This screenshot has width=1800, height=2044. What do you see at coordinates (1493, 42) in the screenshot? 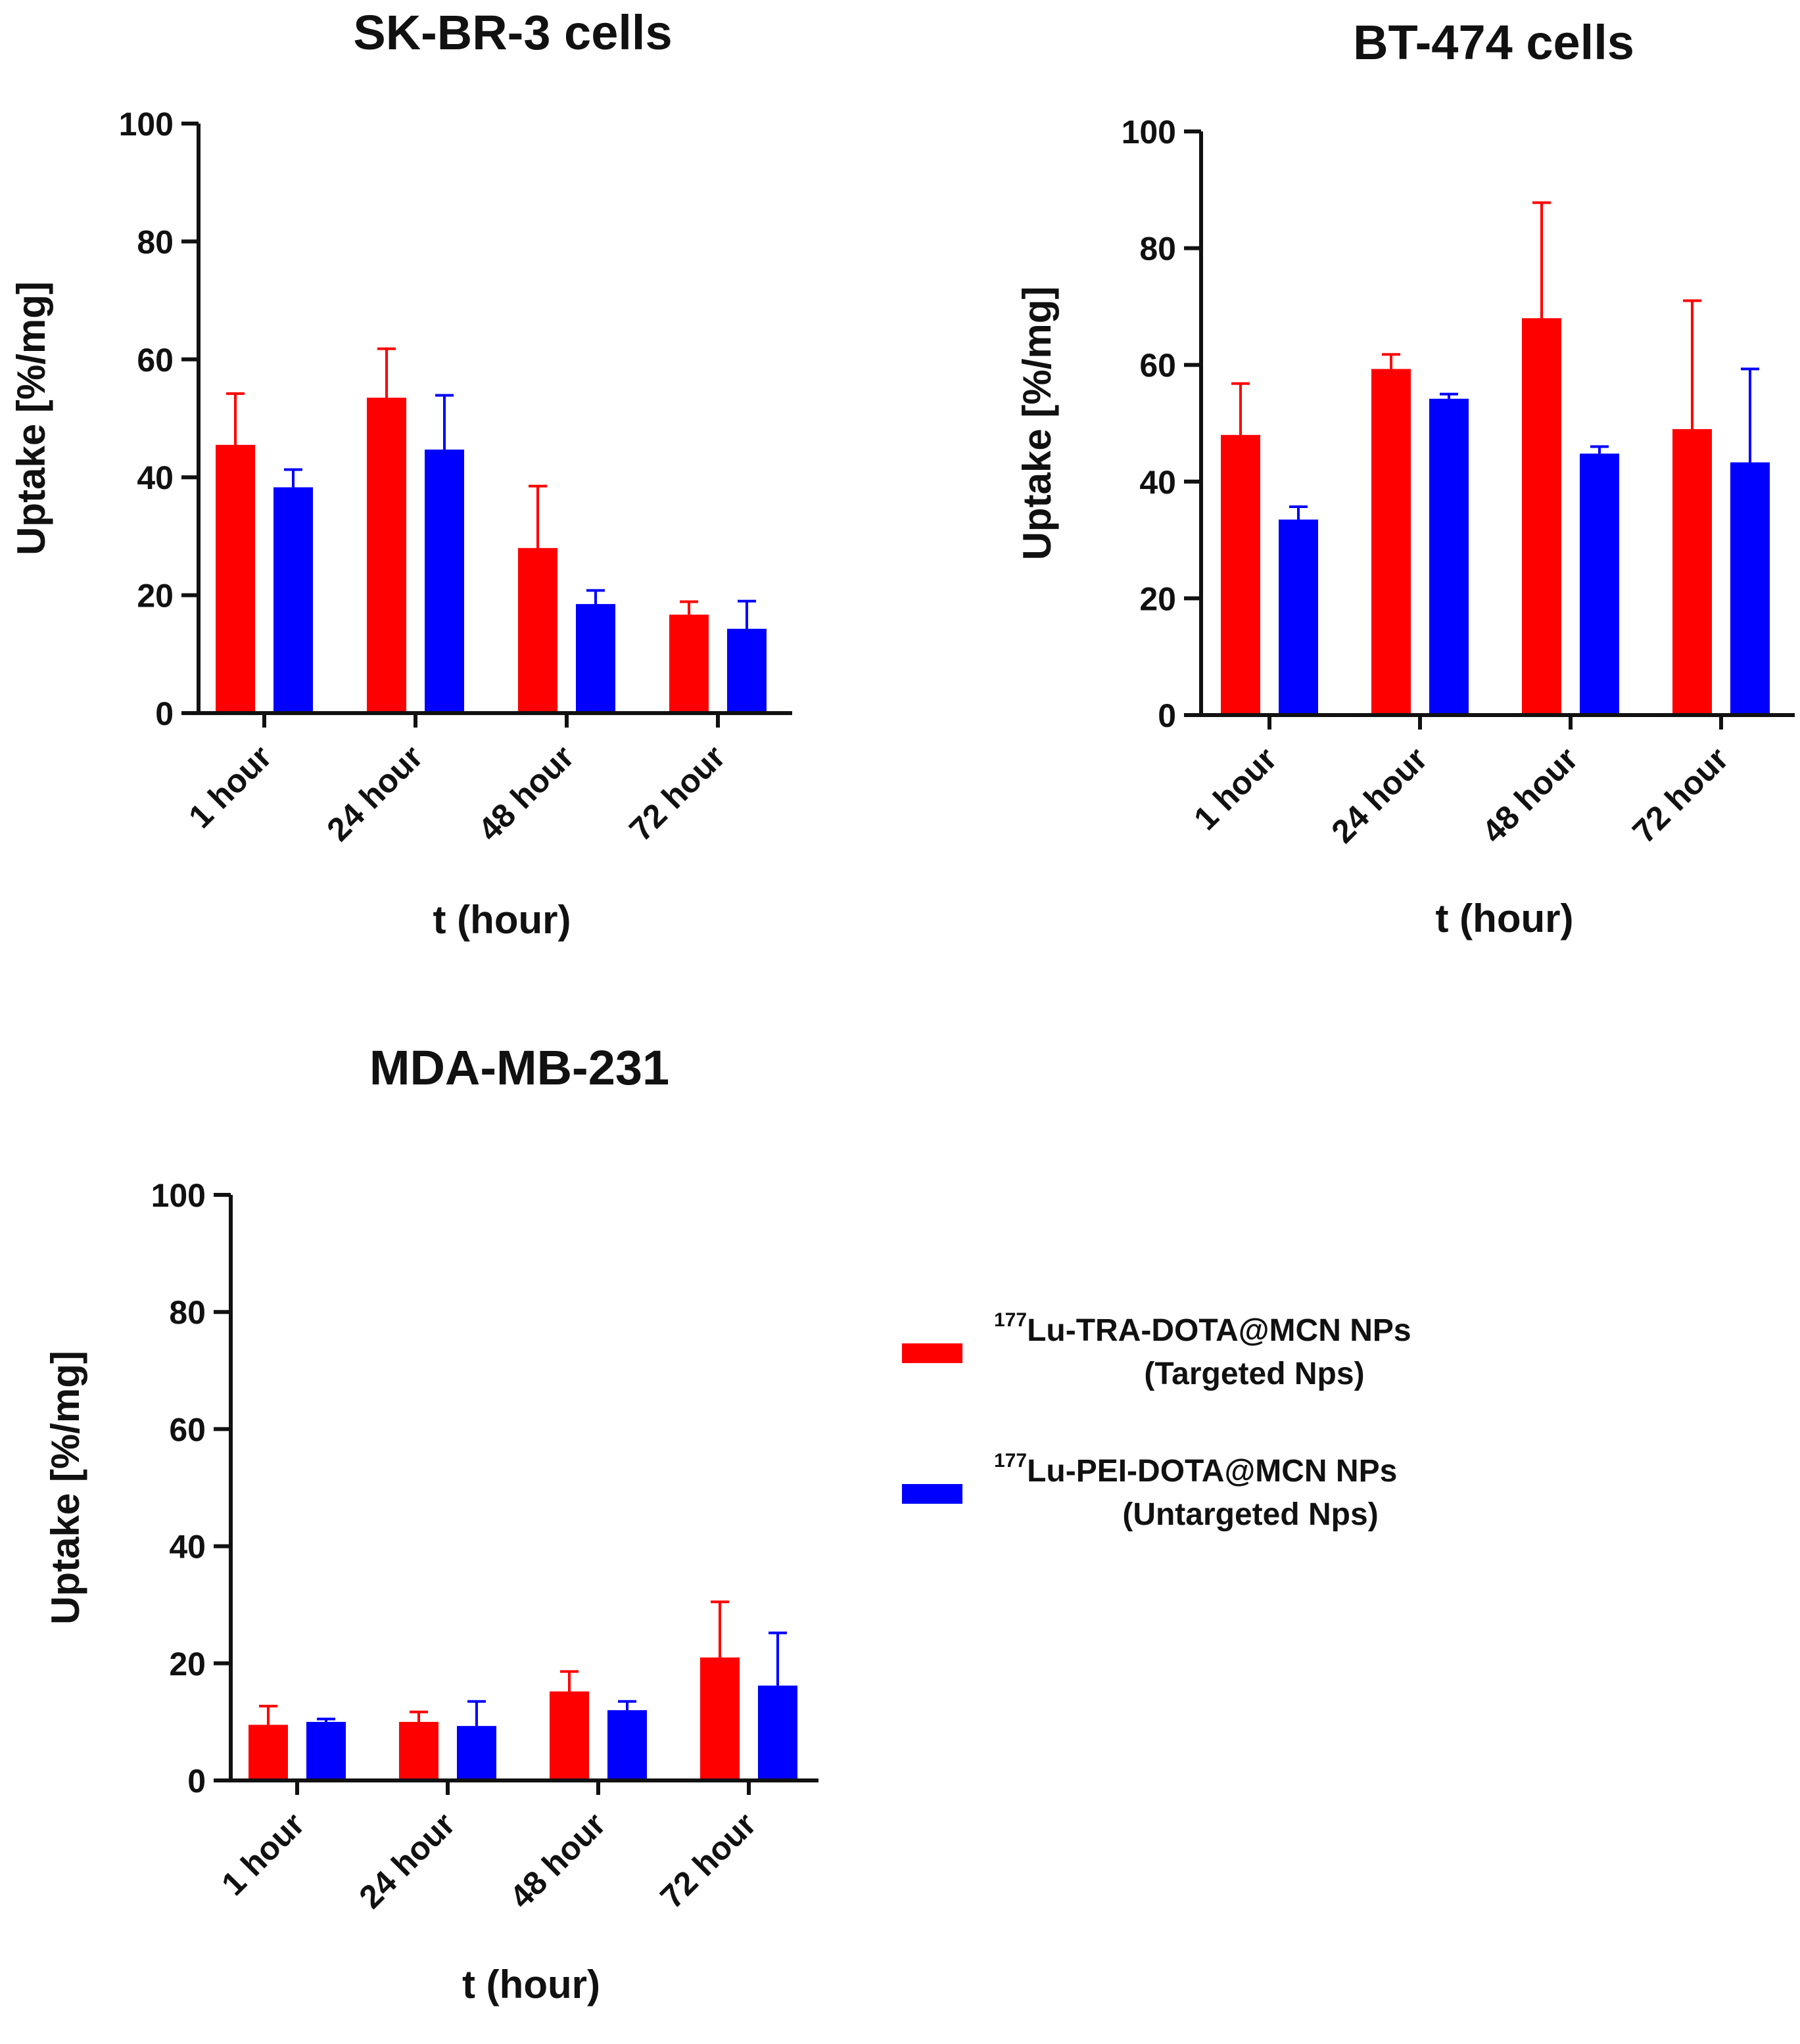
I see `chart-title: BT-474 cells` at bounding box center [1493, 42].